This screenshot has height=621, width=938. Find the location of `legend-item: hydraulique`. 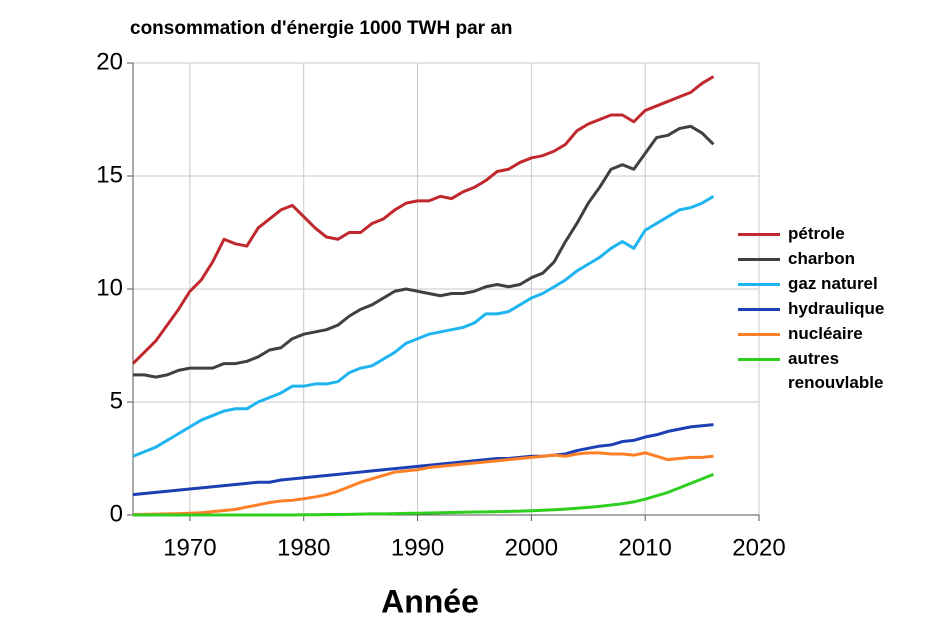

legend-item: hydraulique is located at coordinates (837, 309).